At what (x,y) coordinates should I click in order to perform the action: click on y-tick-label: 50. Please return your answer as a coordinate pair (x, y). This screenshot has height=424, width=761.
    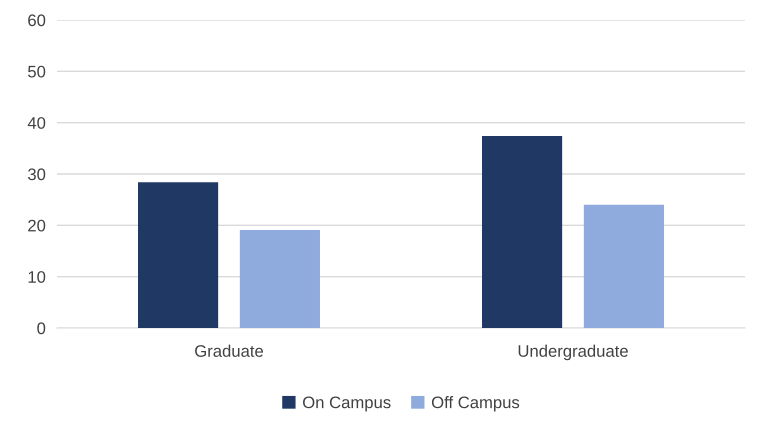
    Looking at the image, I should click on (37, 72).